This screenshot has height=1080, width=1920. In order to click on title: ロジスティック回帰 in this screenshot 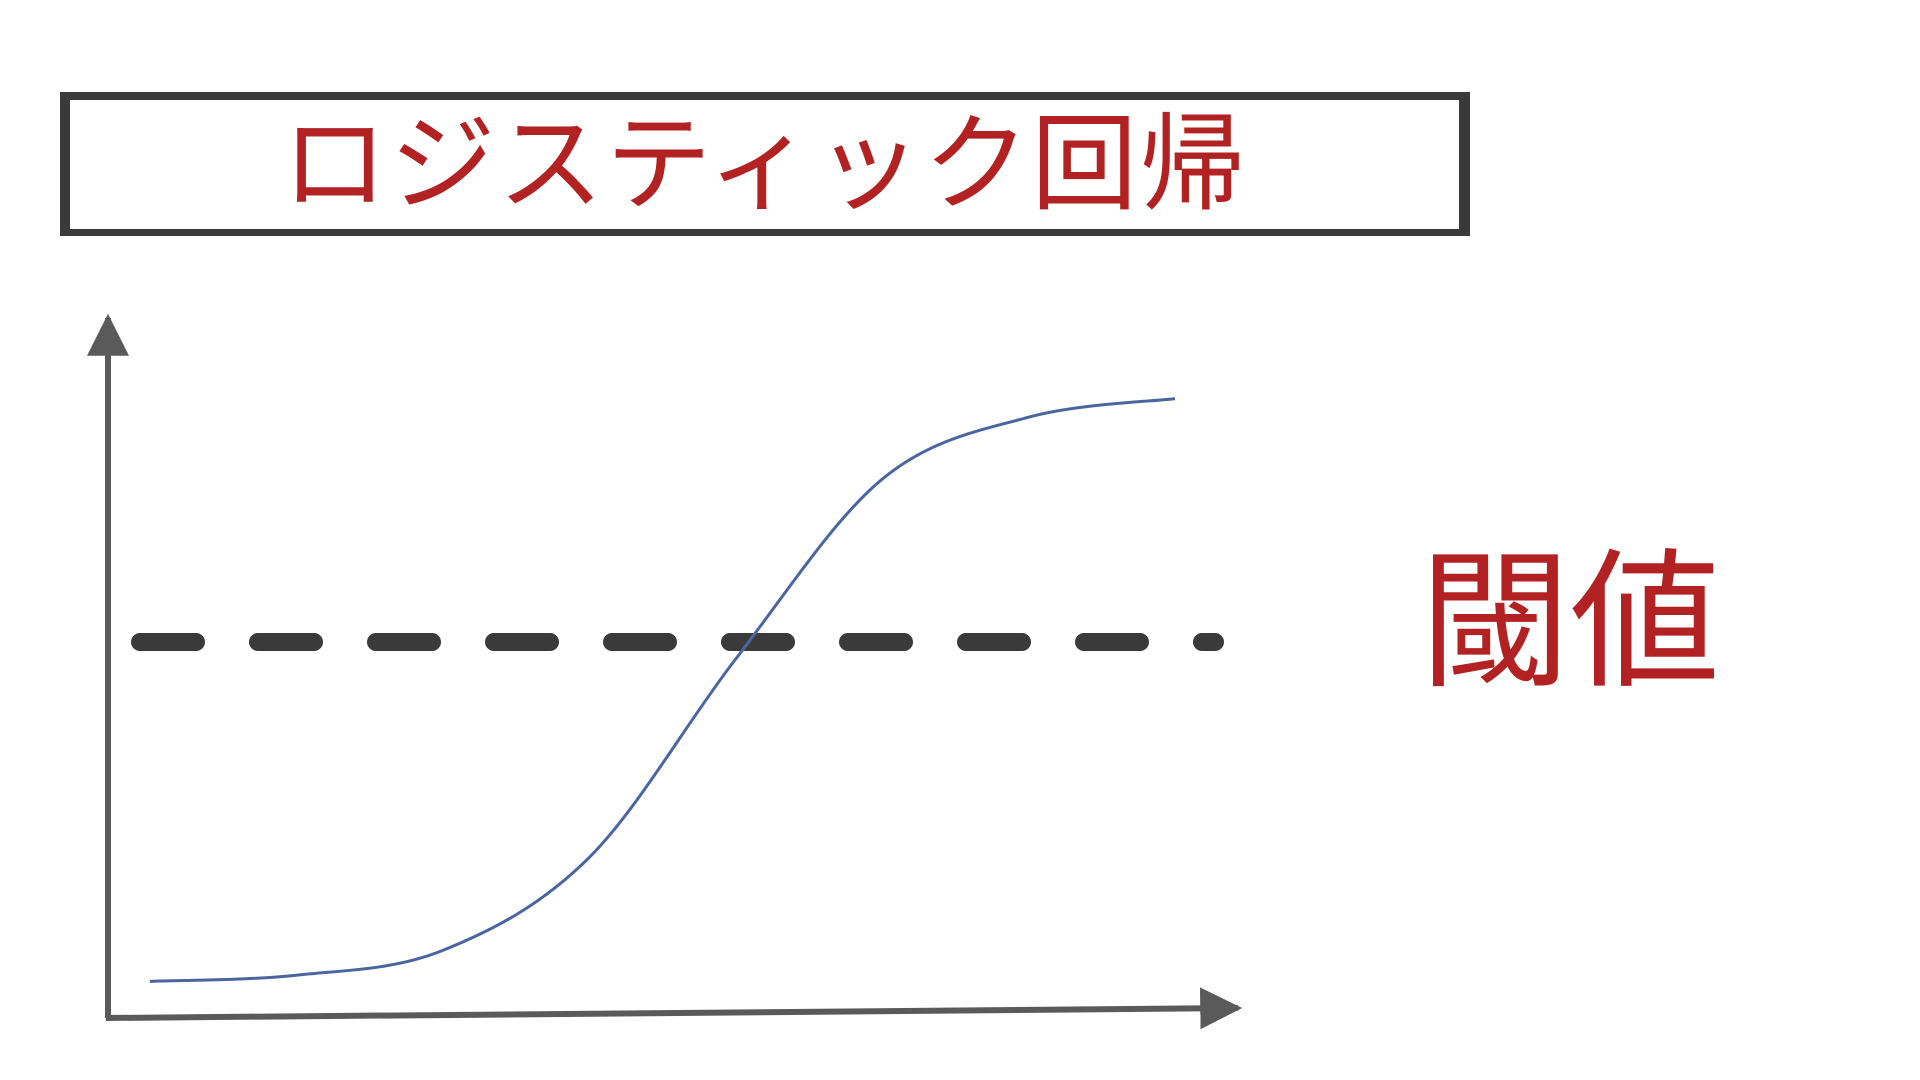, I will do `click(764, 164)`.